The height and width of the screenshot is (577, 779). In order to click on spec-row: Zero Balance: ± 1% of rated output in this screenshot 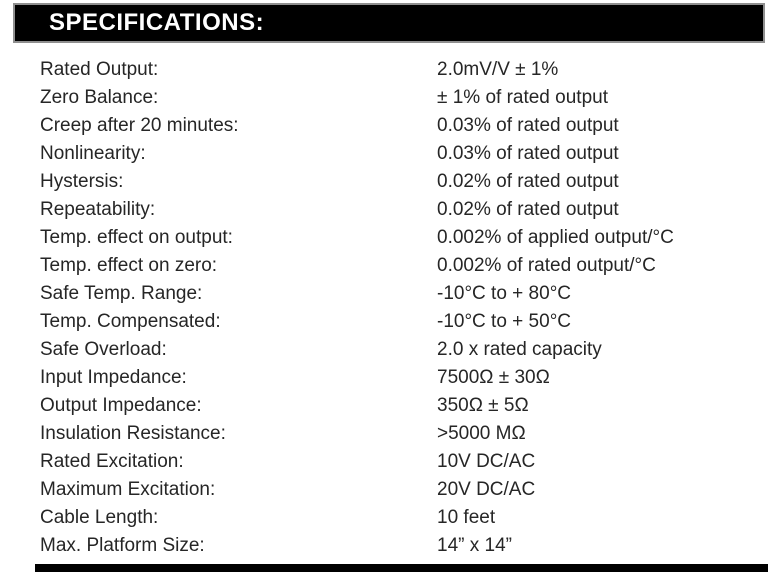, I will do `click(405, 98)`.